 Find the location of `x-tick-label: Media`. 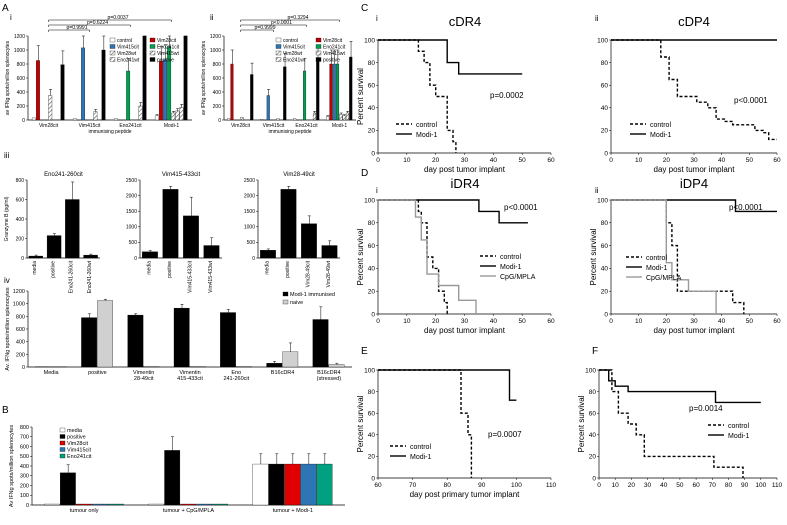

x-tick-label: Media is located at coordinates (52, 373).